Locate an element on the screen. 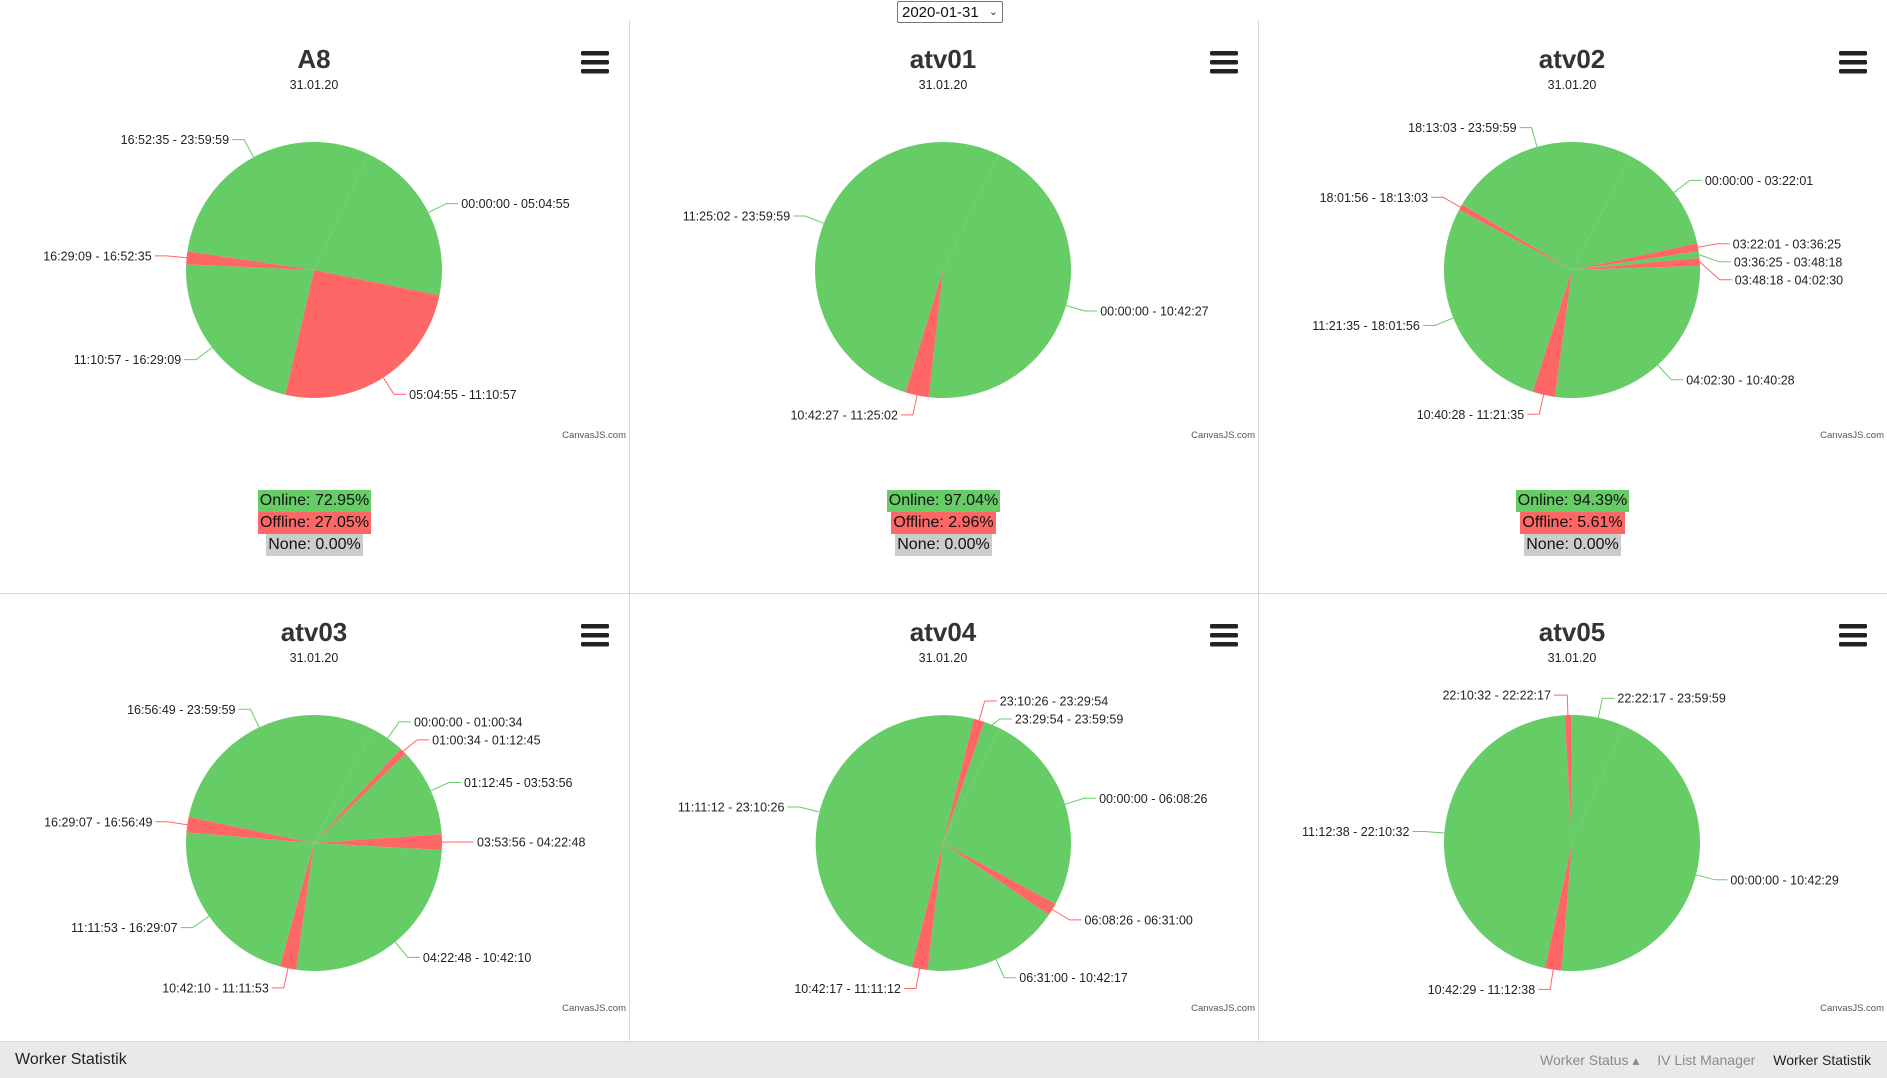 Image resolution: width=1887 pixels, height=1078 pixels. brand-title: Worker Statistik is located at coordinates (71, 1059).